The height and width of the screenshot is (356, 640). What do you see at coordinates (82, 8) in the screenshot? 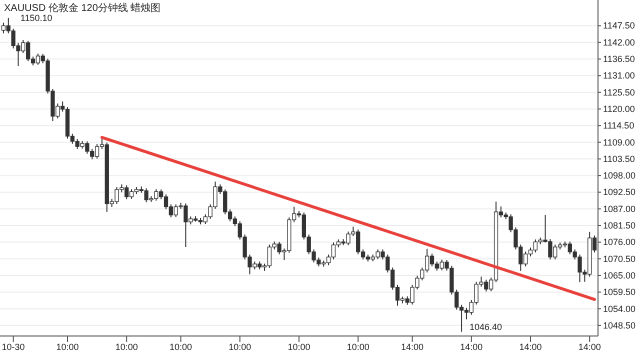
I see `chart-title: XAUUSD 伦敦金 120分钟线 蜡烛图` at bounding box center [82, 8].